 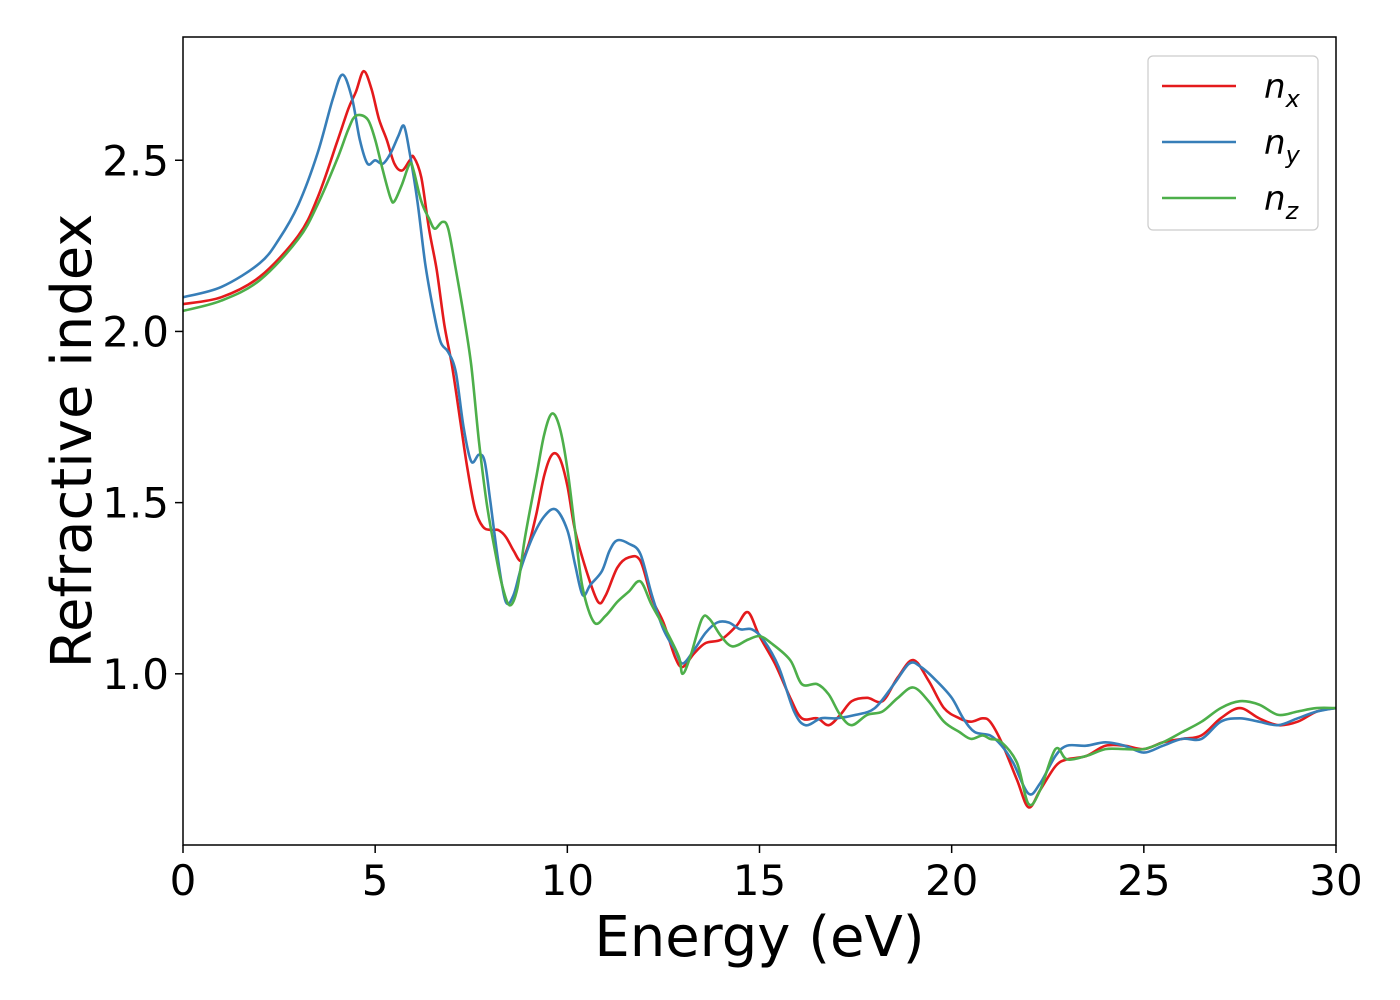 I want to click on legend-label-x: nx, so click(x=1282, y=90).